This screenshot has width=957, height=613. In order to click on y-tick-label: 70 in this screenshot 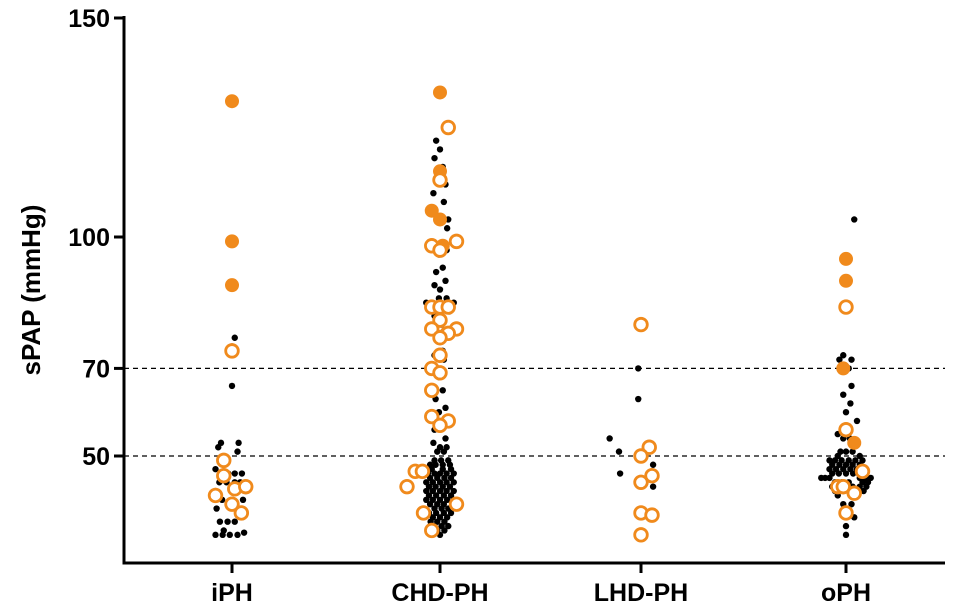, I will do `click(96, 369)`.